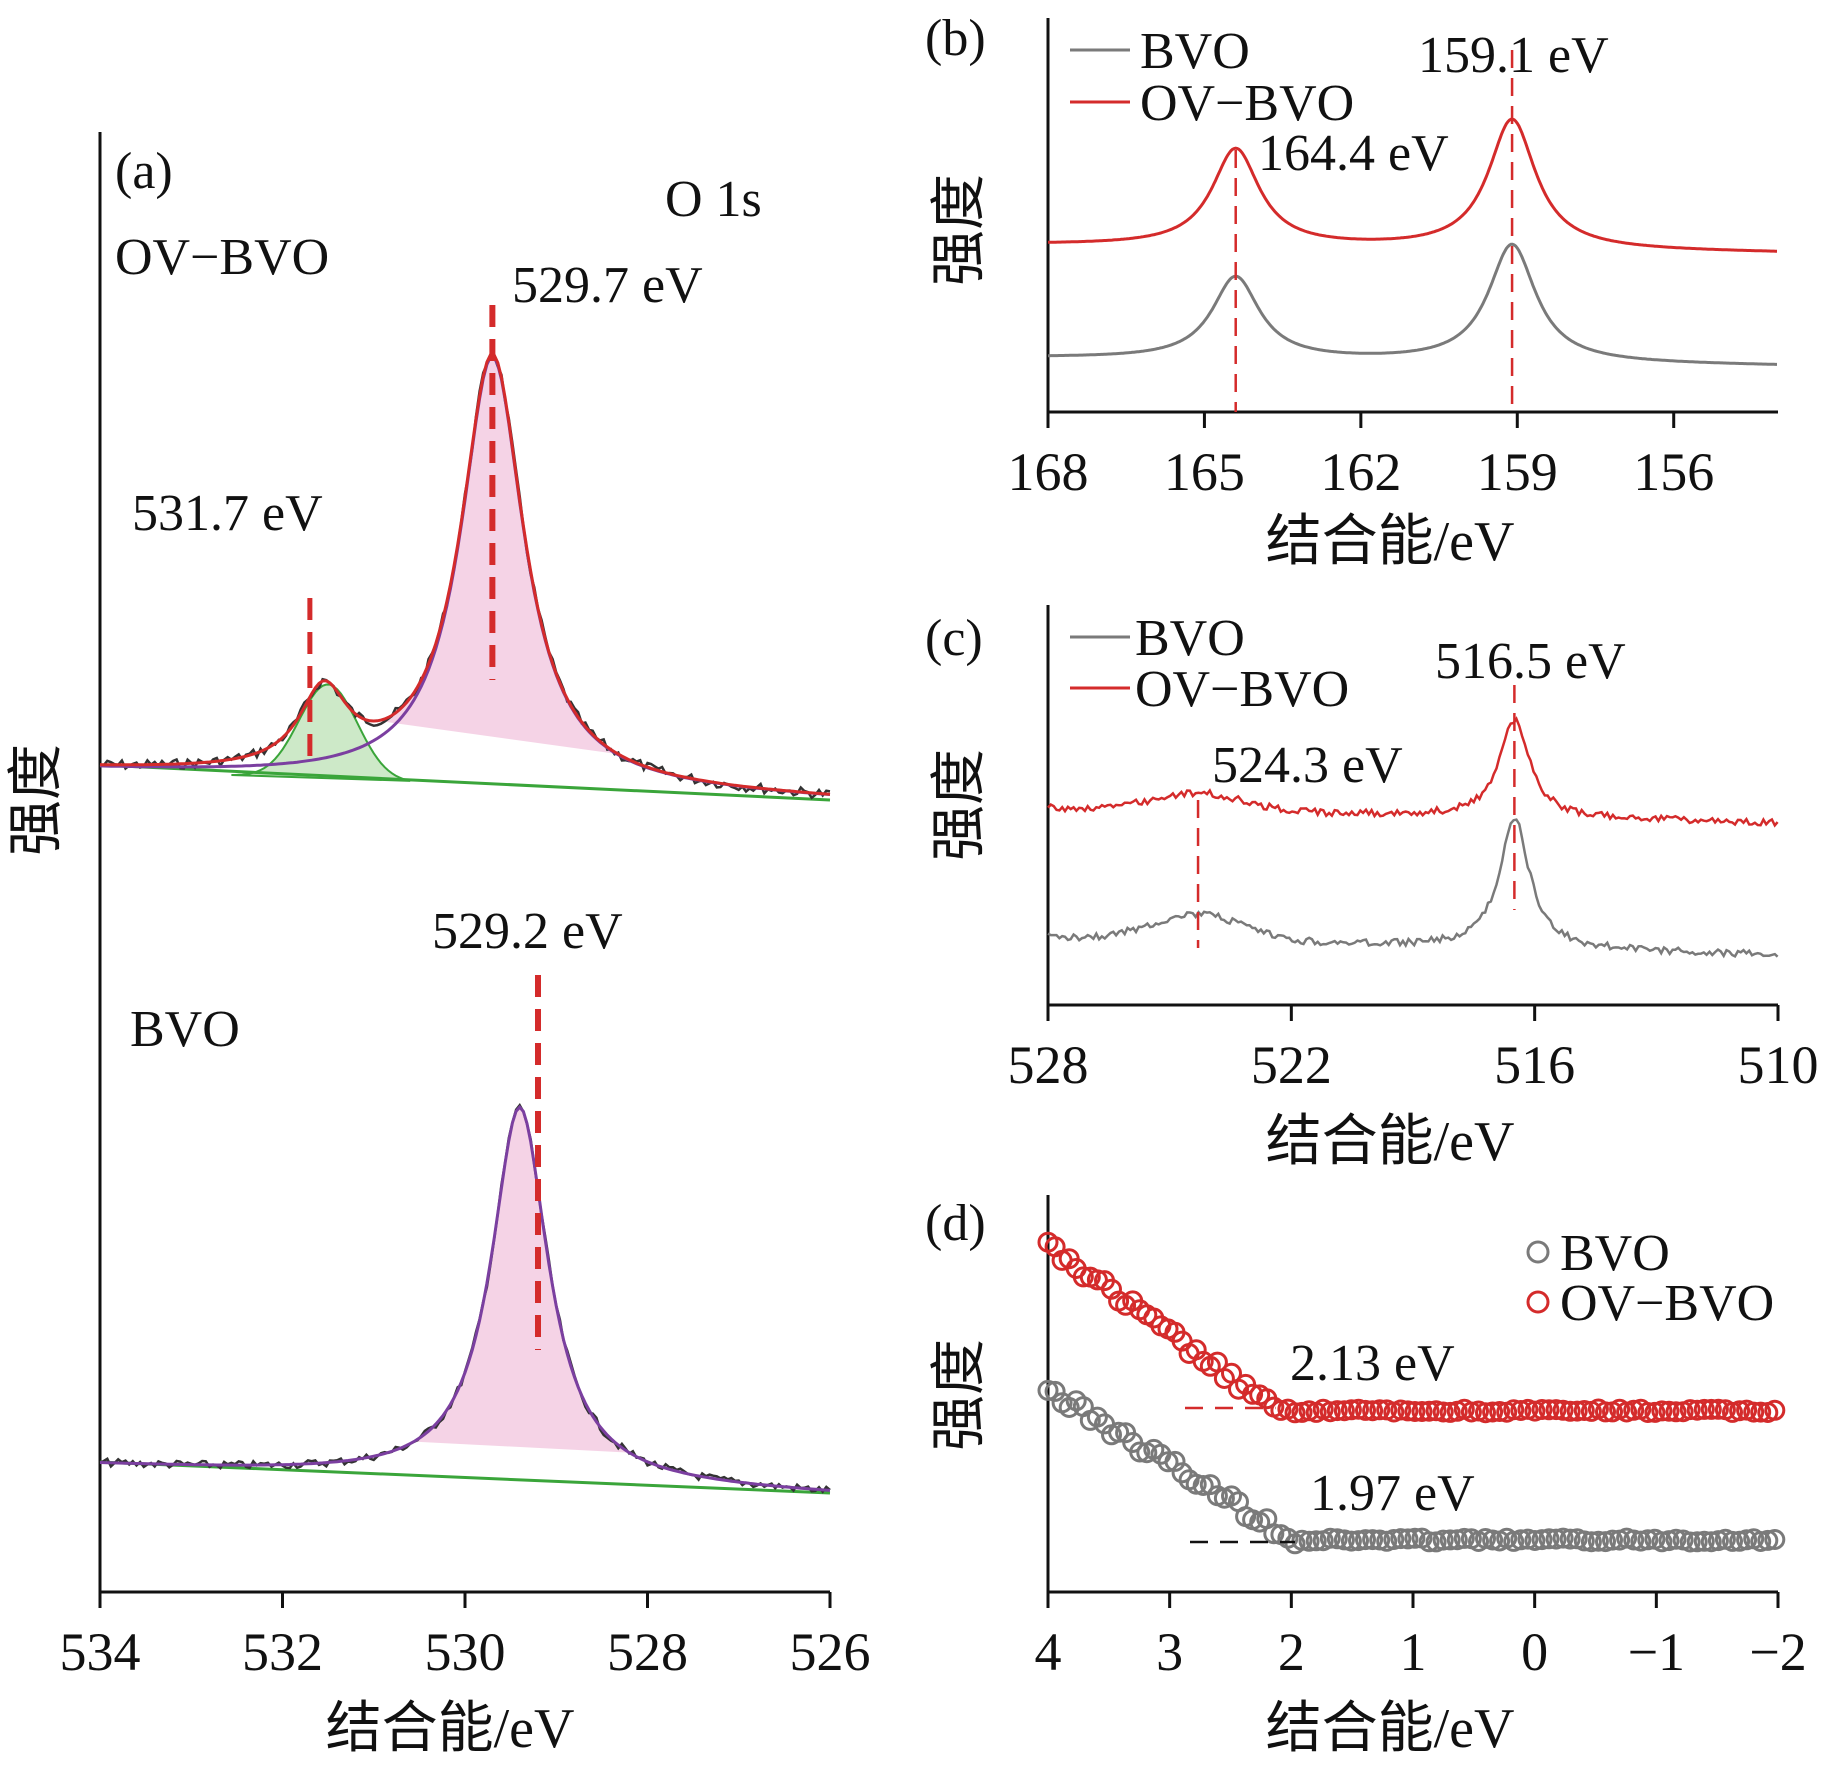 This screenshot has height=1770, width=1832. I want to click on panel-b-curves, so click(1412, 231).